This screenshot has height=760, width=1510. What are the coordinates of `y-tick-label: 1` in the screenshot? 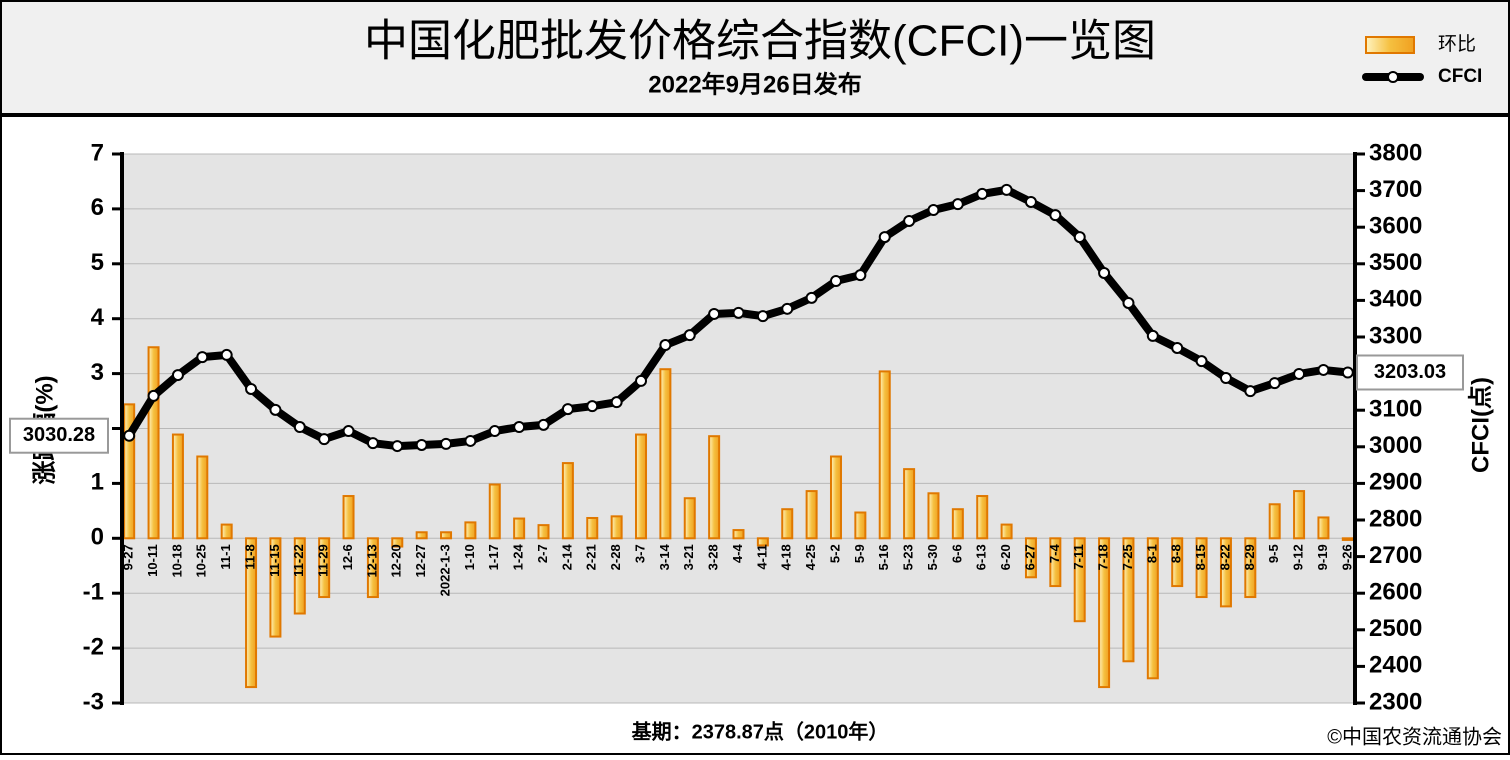 It's located at (97, 482).